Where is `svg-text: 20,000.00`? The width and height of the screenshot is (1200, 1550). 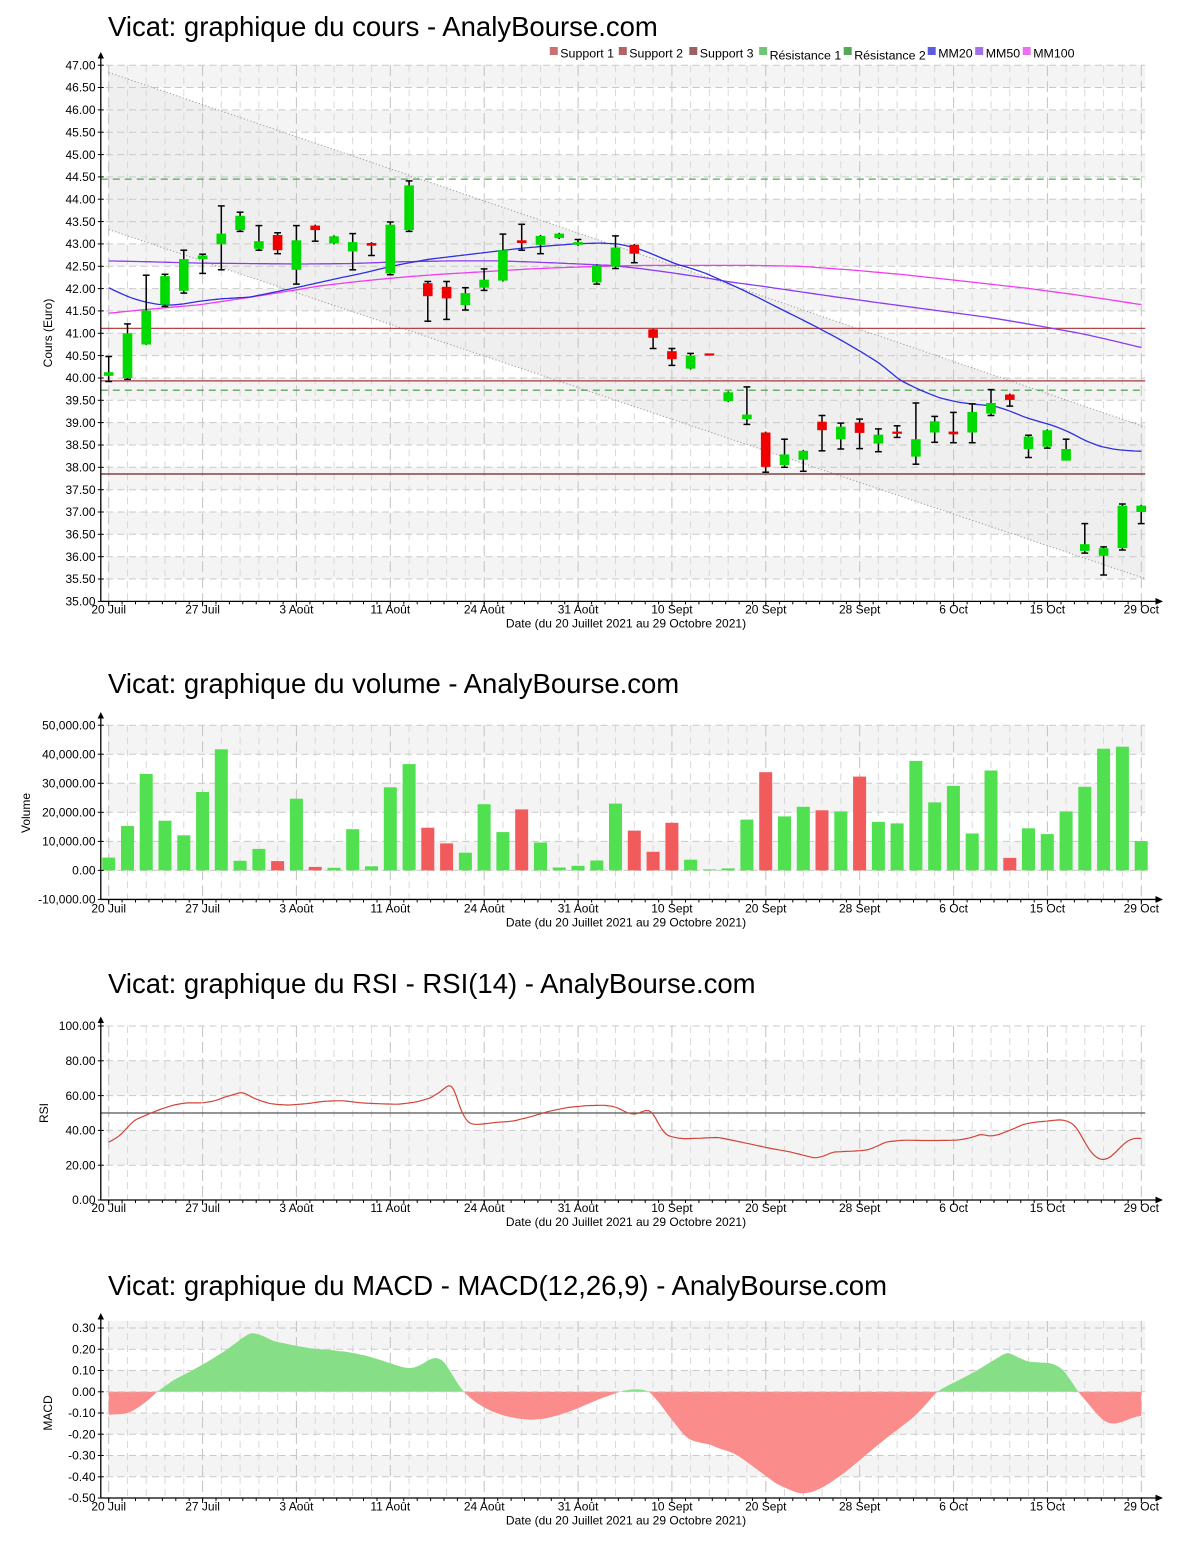 svg-text: 20,000.00 is located at coordinates (69, 813).